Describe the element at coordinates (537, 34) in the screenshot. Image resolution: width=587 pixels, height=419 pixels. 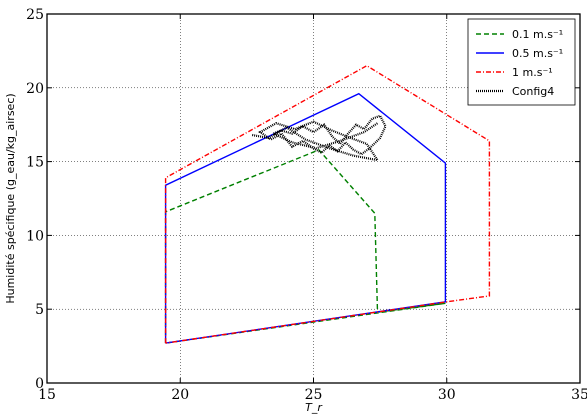
I see `legend-label-0: 0.1 m.s⁻¹` at that location.